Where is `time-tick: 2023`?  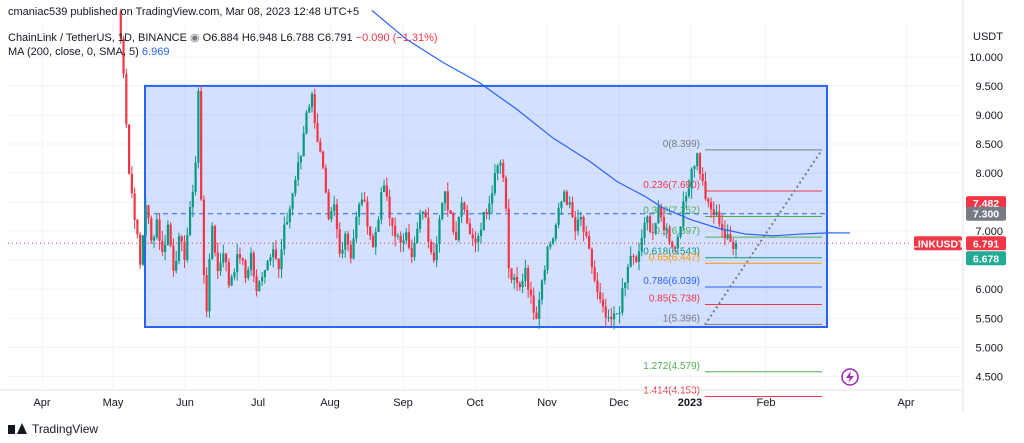
time-tick: 2023 is located at coordinates (690, 403).